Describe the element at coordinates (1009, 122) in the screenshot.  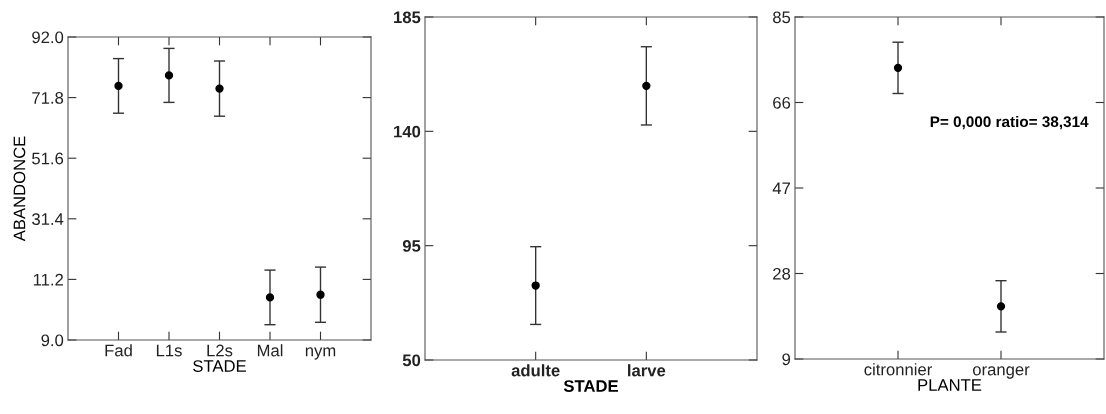
I see `annotation: P= 0,000 ratio= 38,314` at that location.